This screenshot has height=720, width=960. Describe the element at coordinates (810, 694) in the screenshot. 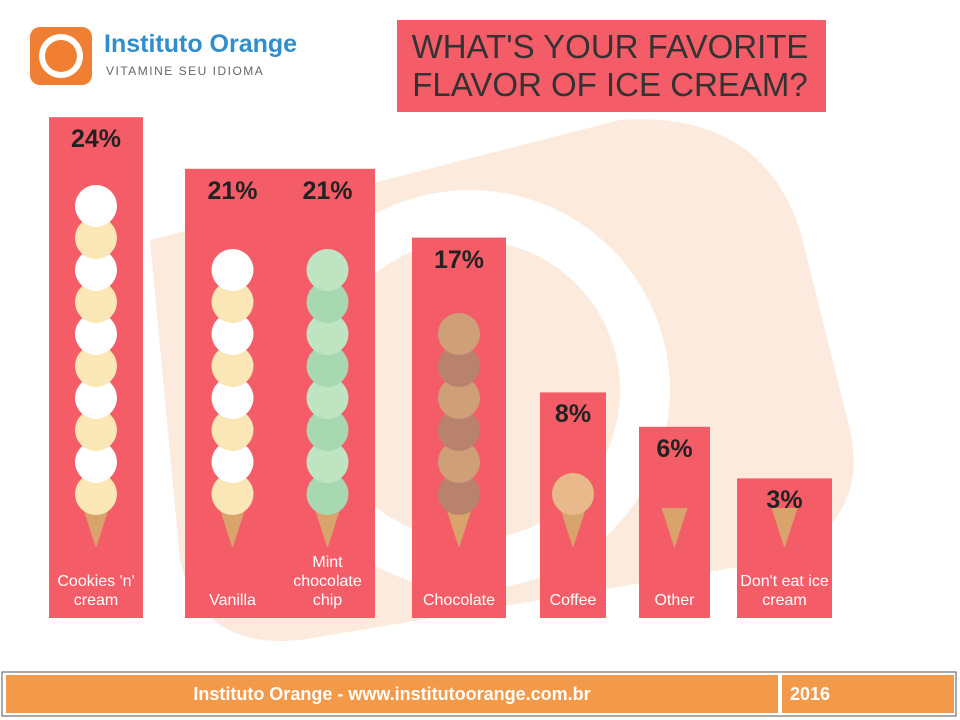

I see `footer-year: 2016` at that location.